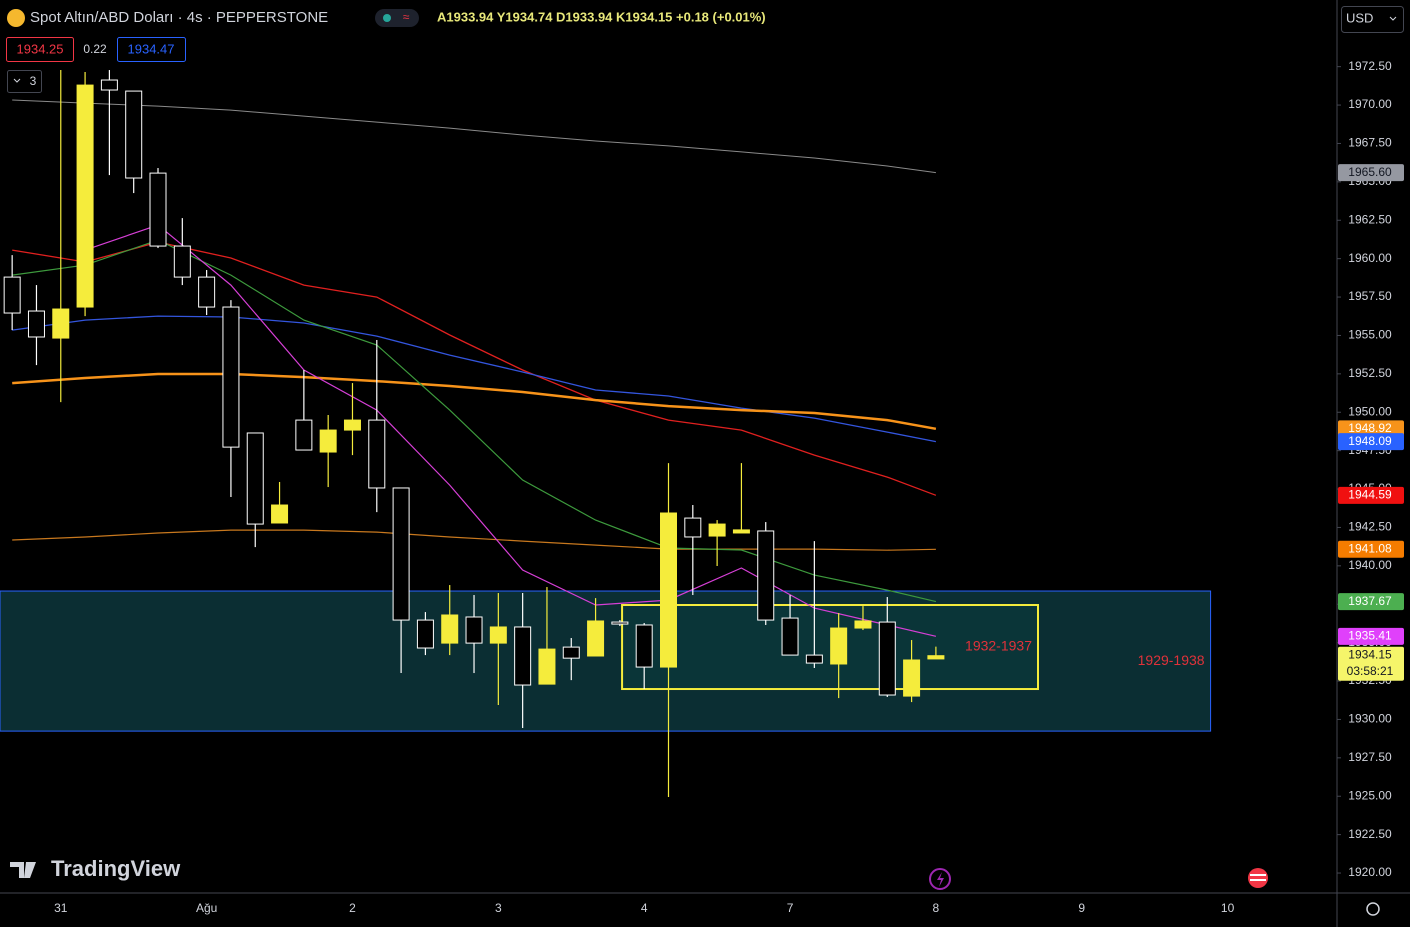  I want to click on status-icon: ≈, so click(406, 17).